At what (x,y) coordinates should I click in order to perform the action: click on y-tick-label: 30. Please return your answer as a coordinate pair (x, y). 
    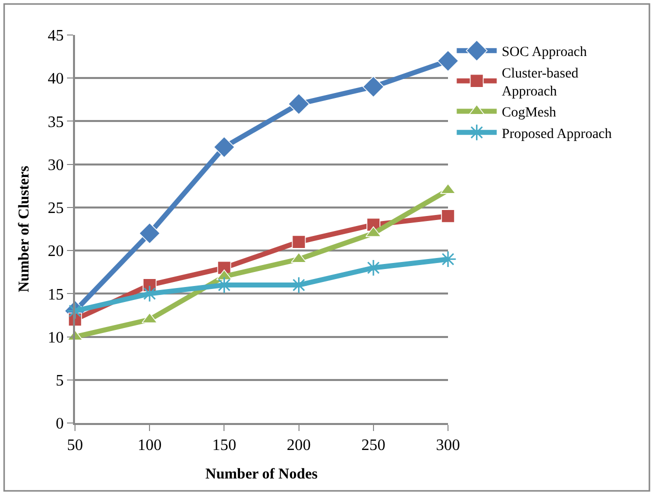
    Looking at the image, I should click on (56, 165).